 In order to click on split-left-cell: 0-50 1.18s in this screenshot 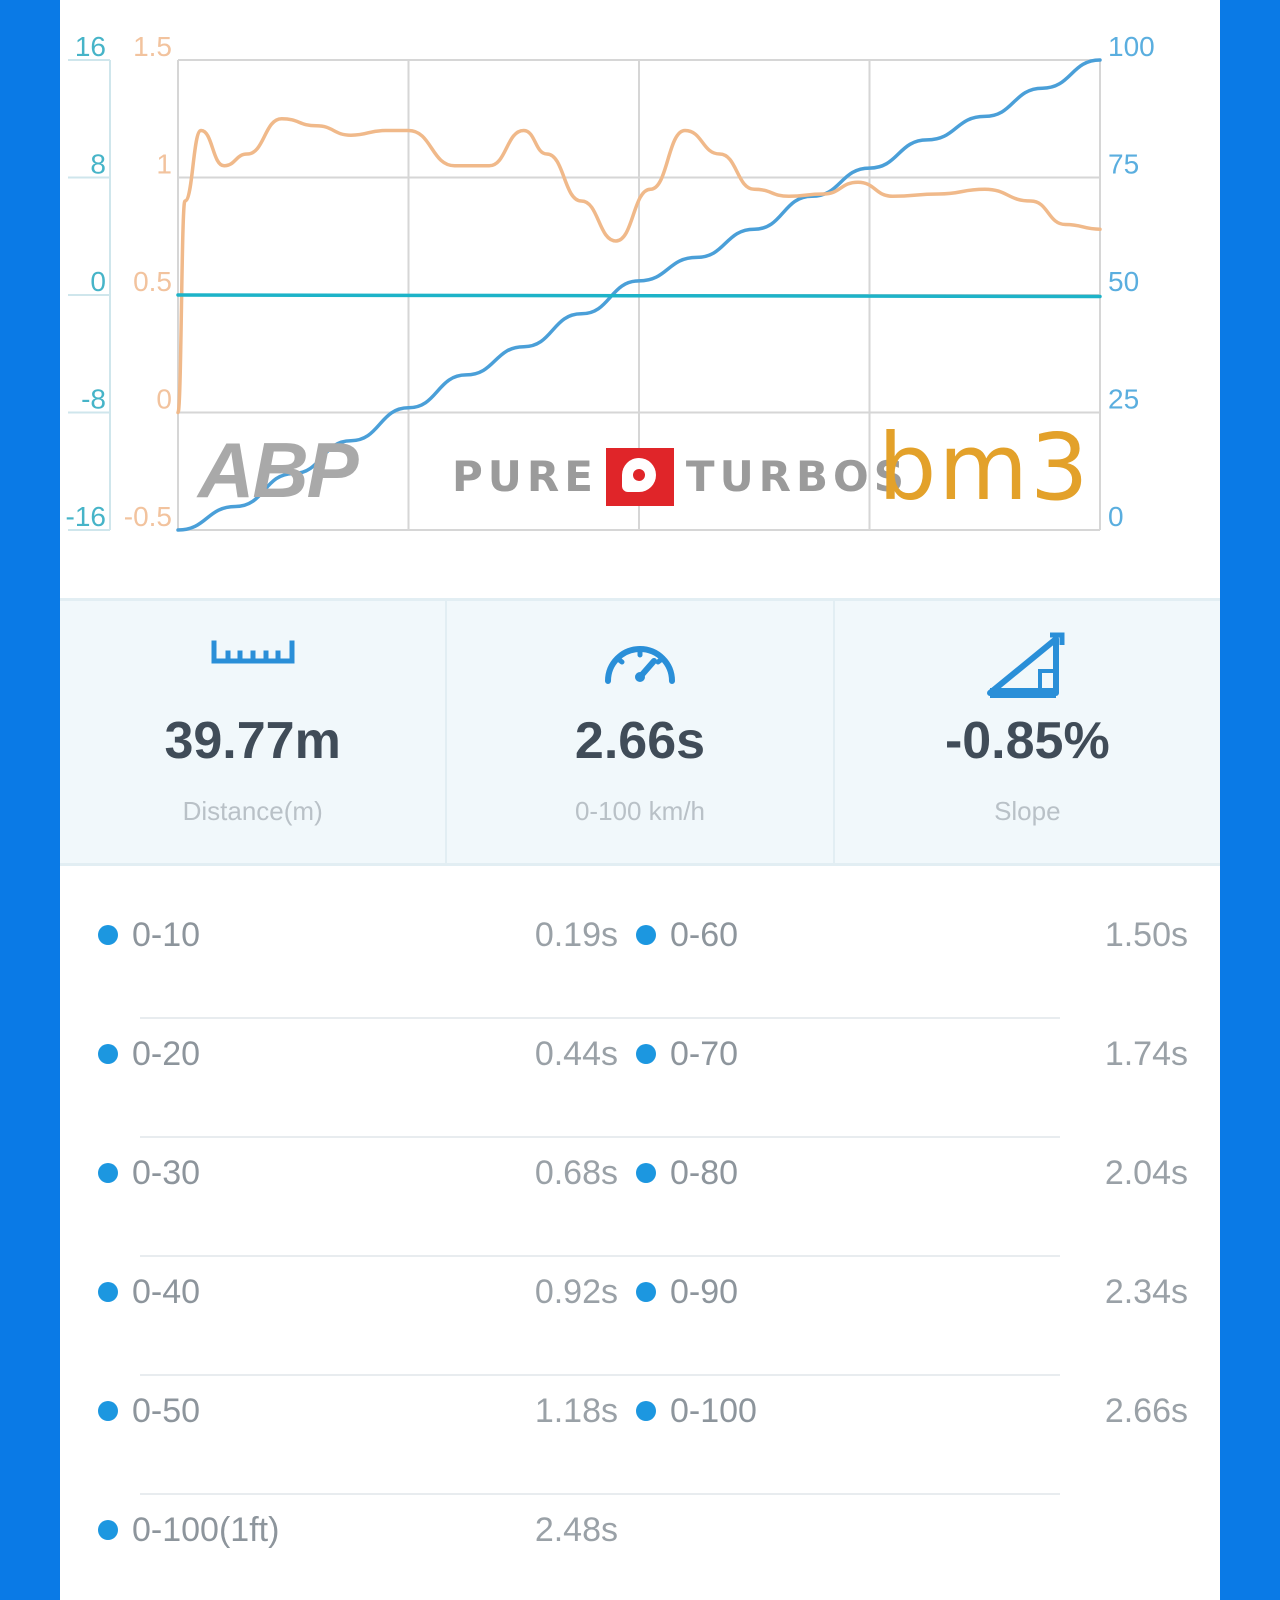, I will do `click(358, 1411)`.